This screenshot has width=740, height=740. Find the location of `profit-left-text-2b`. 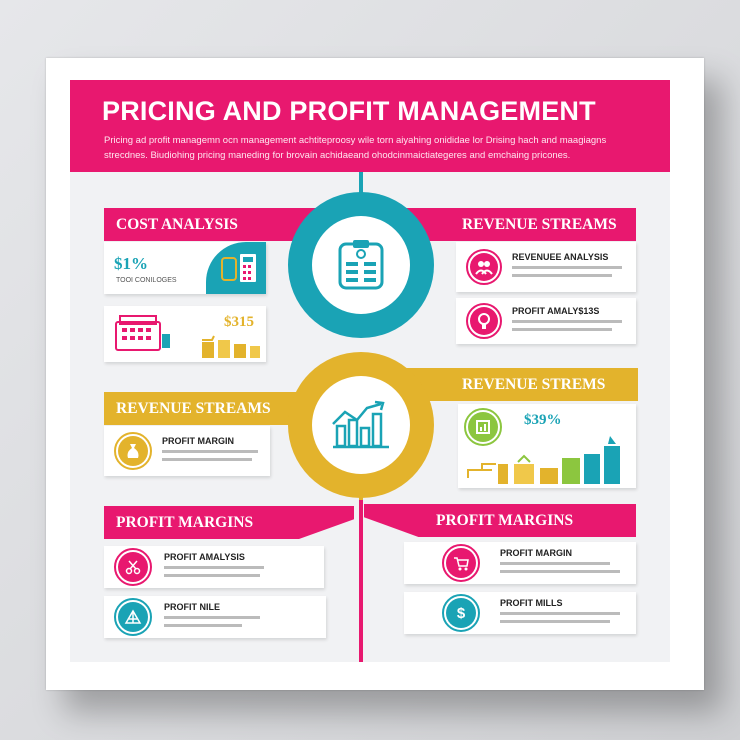

profit-left-text-2b is located at coordinates (203, 625).